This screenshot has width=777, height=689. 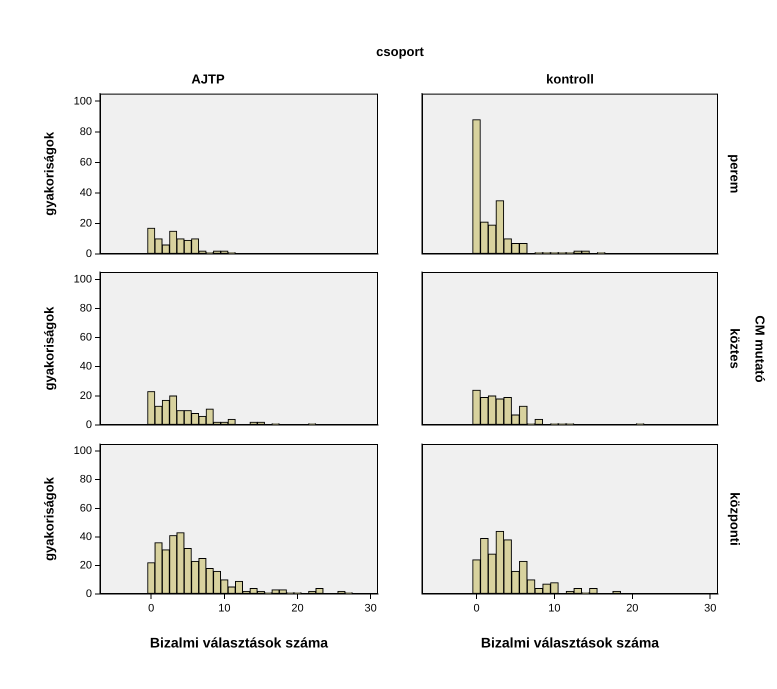 What do you see at coordinates (400, 51) in the screenshot?
I see `text: csoport` at bounding box center [400, 51].